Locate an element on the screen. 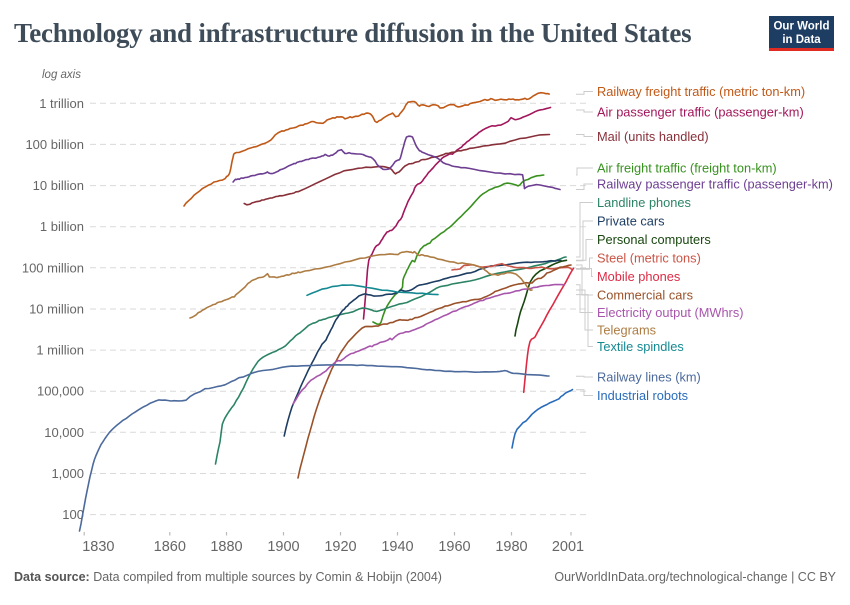  svg-text: 2001 is located at coordinates (568, 547).